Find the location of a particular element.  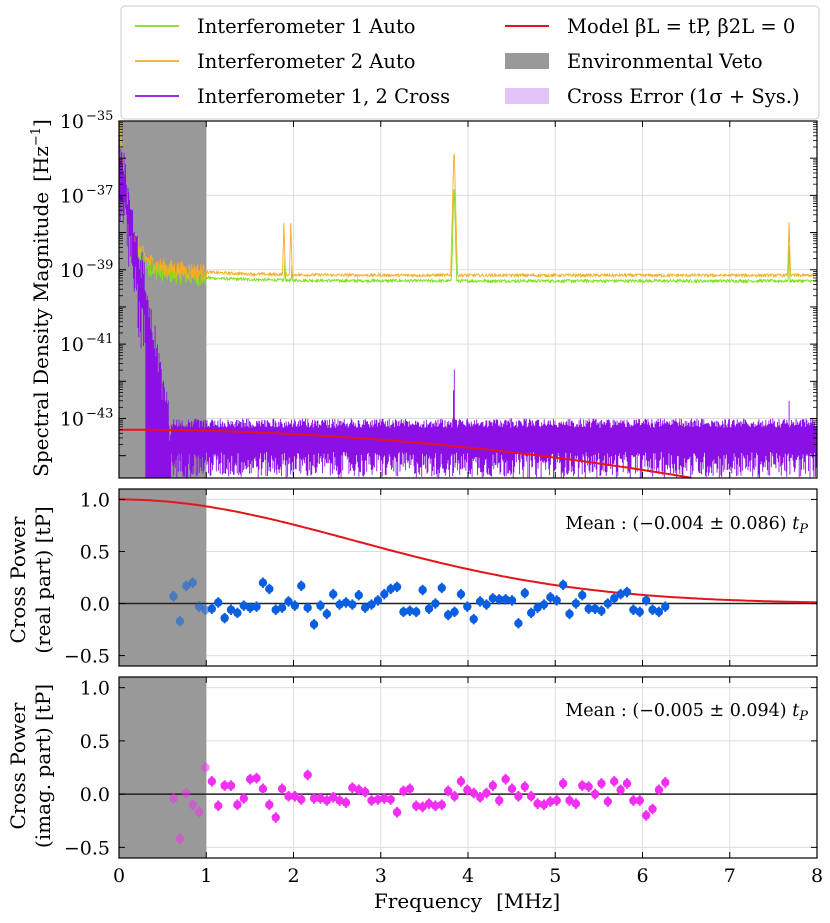

y-axis-label-unit: [Hz is located at coordinates (41, 164).